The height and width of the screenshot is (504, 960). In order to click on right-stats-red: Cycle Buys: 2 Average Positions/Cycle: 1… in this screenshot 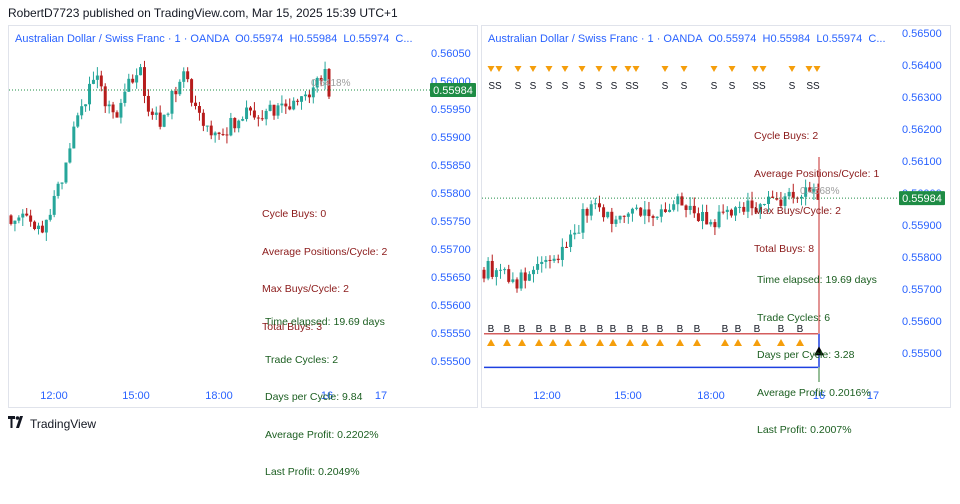, I will do `click(816, 192)`.